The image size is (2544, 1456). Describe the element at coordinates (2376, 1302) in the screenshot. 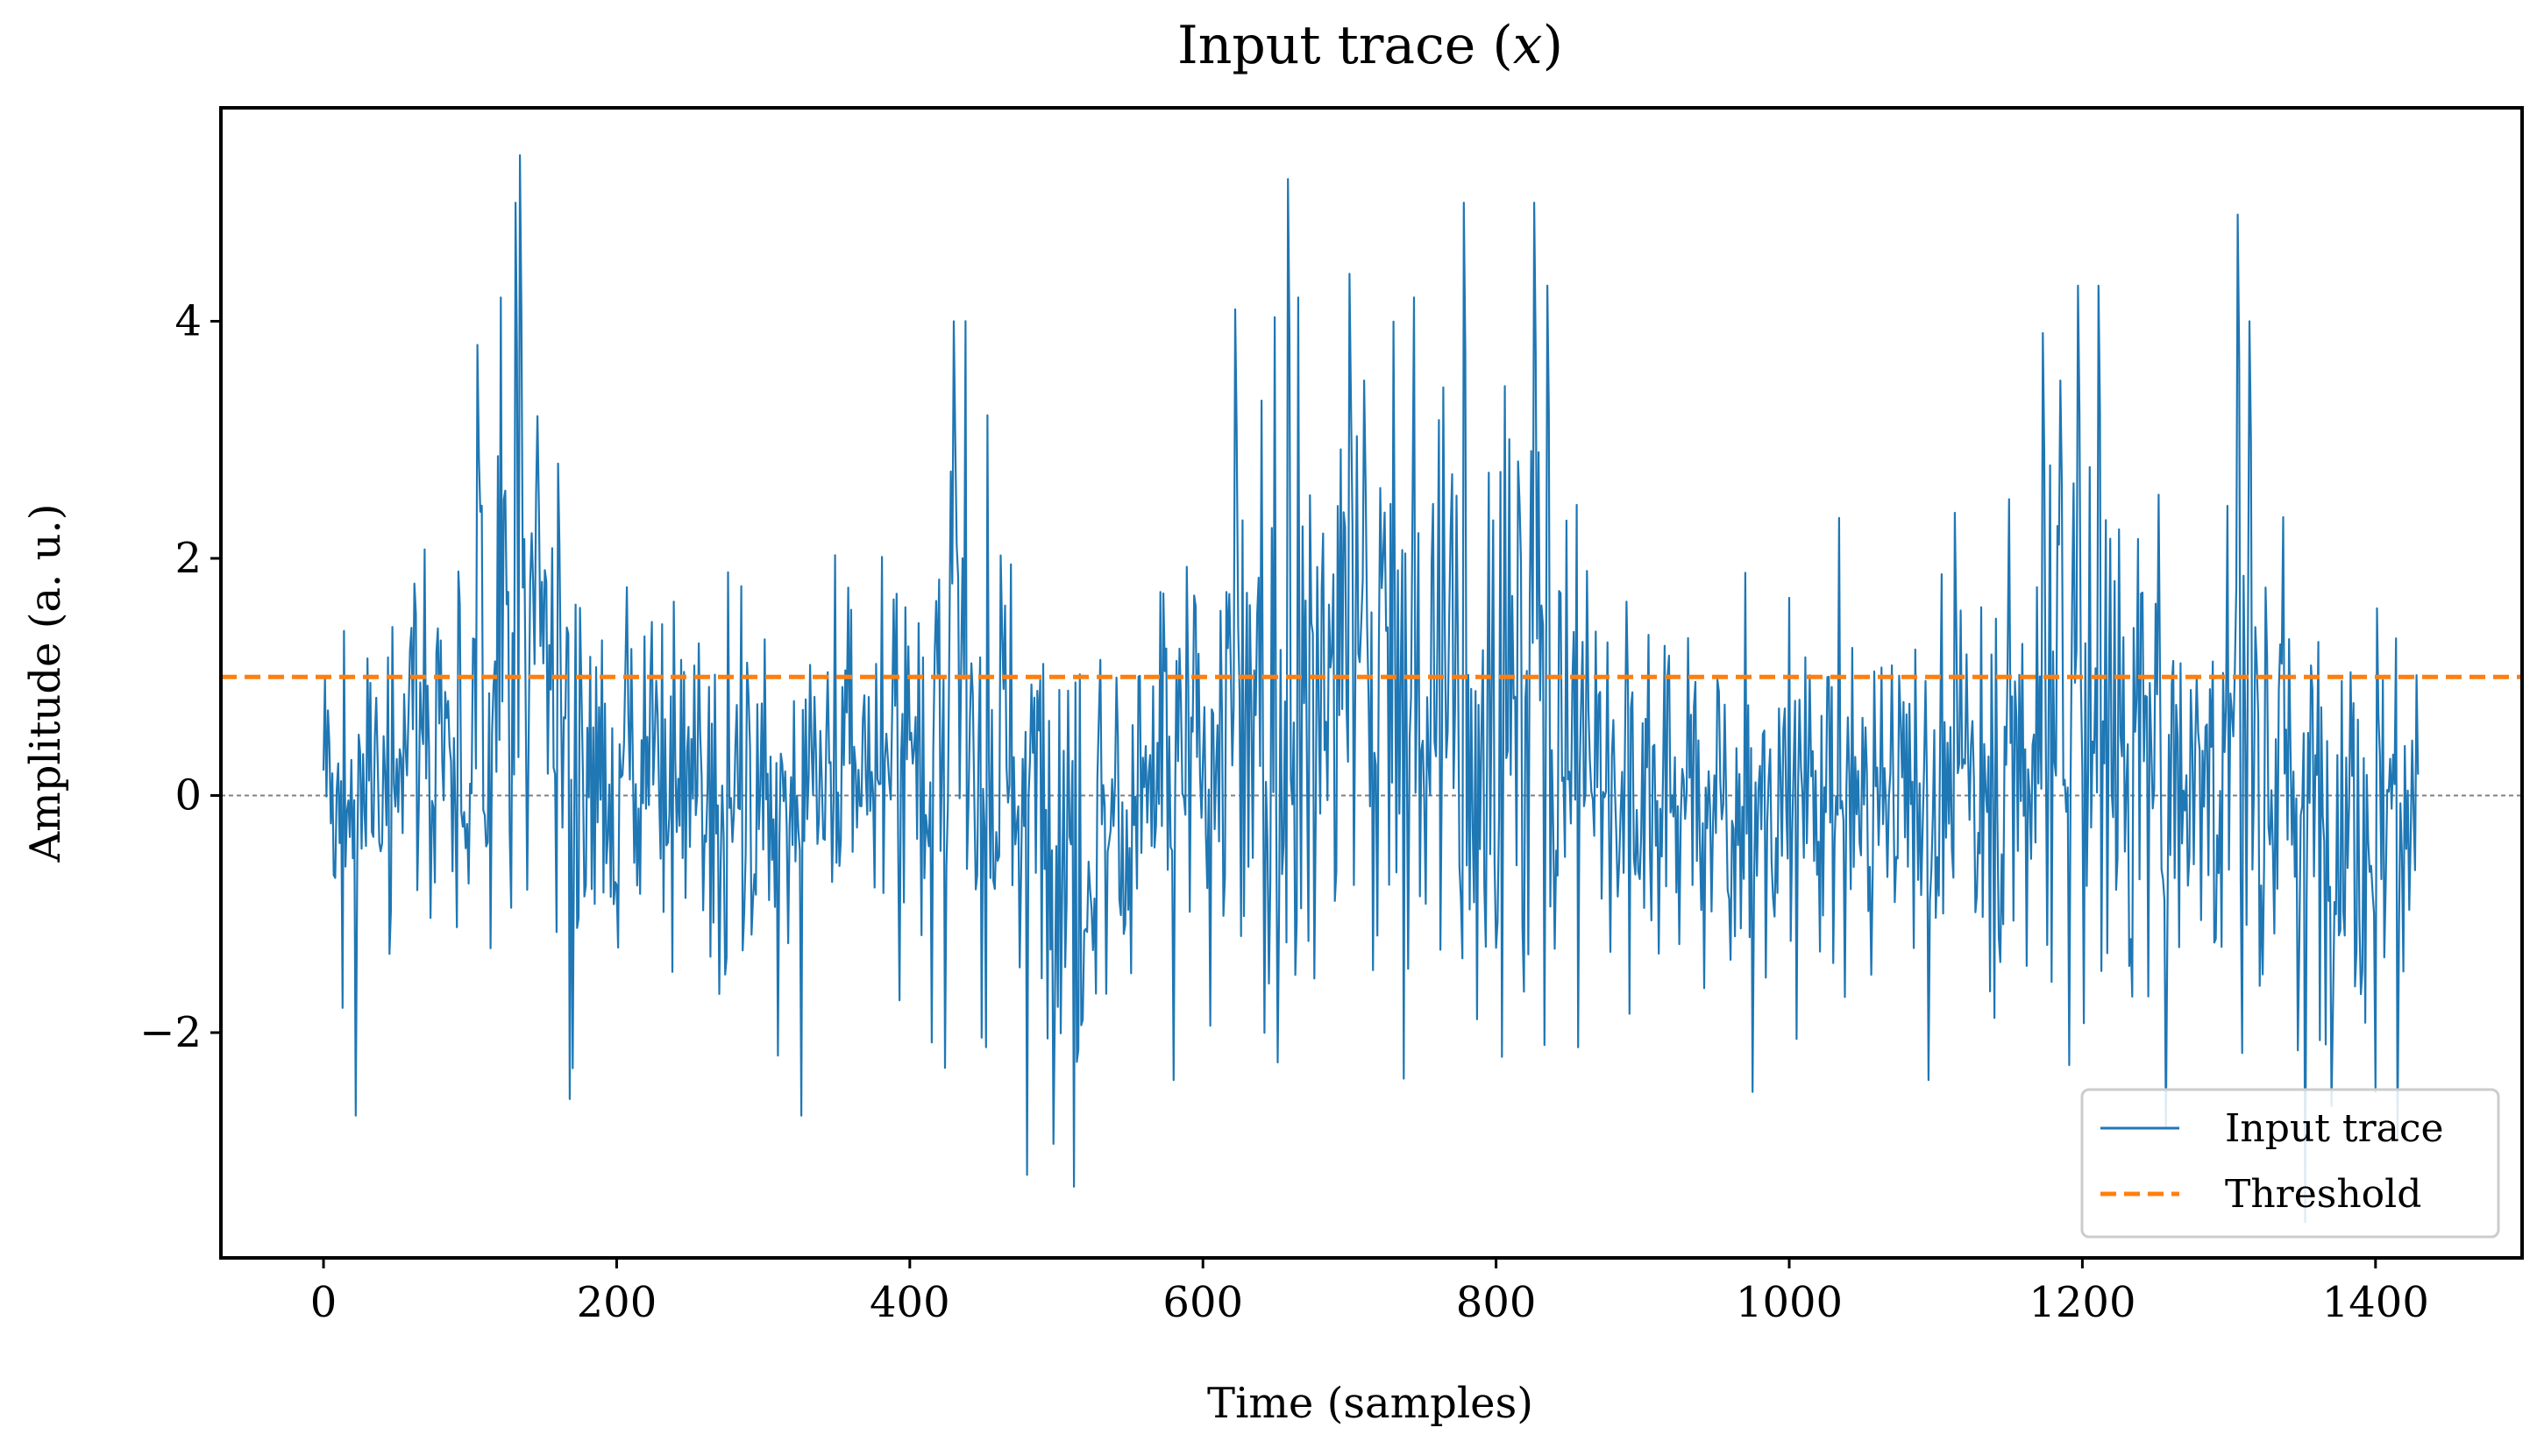

I see `x-tick-label: 1400` at that location.